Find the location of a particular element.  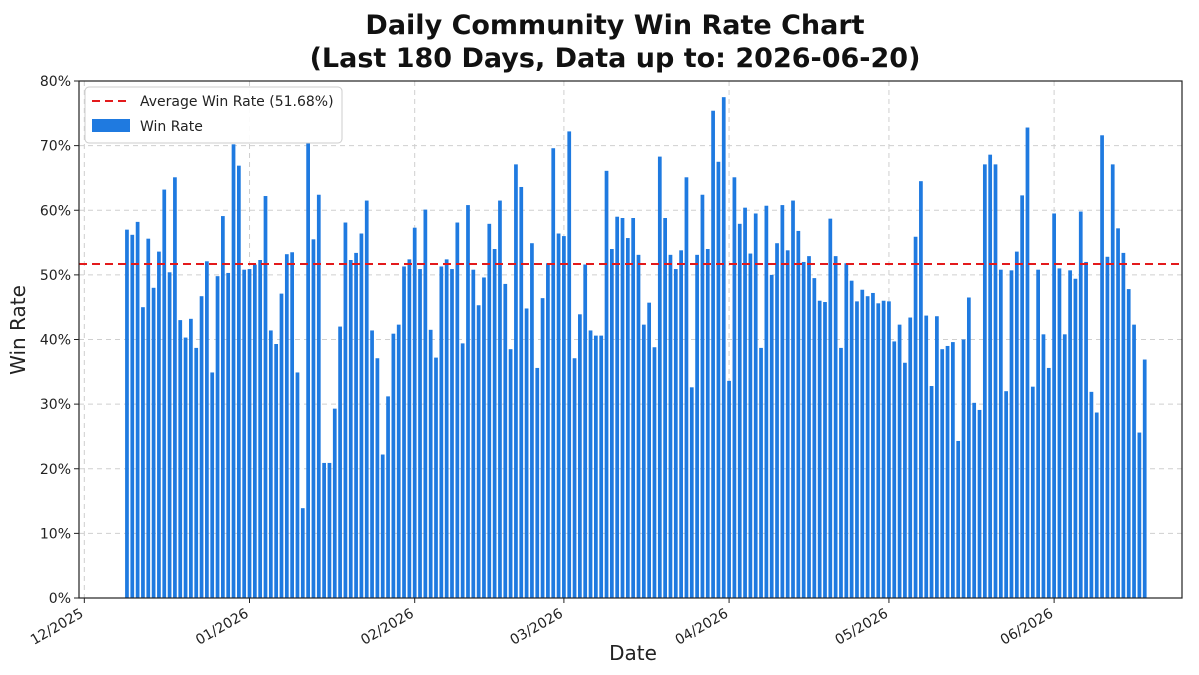

x-axis-label: Date is located at coordinates (633, 653).